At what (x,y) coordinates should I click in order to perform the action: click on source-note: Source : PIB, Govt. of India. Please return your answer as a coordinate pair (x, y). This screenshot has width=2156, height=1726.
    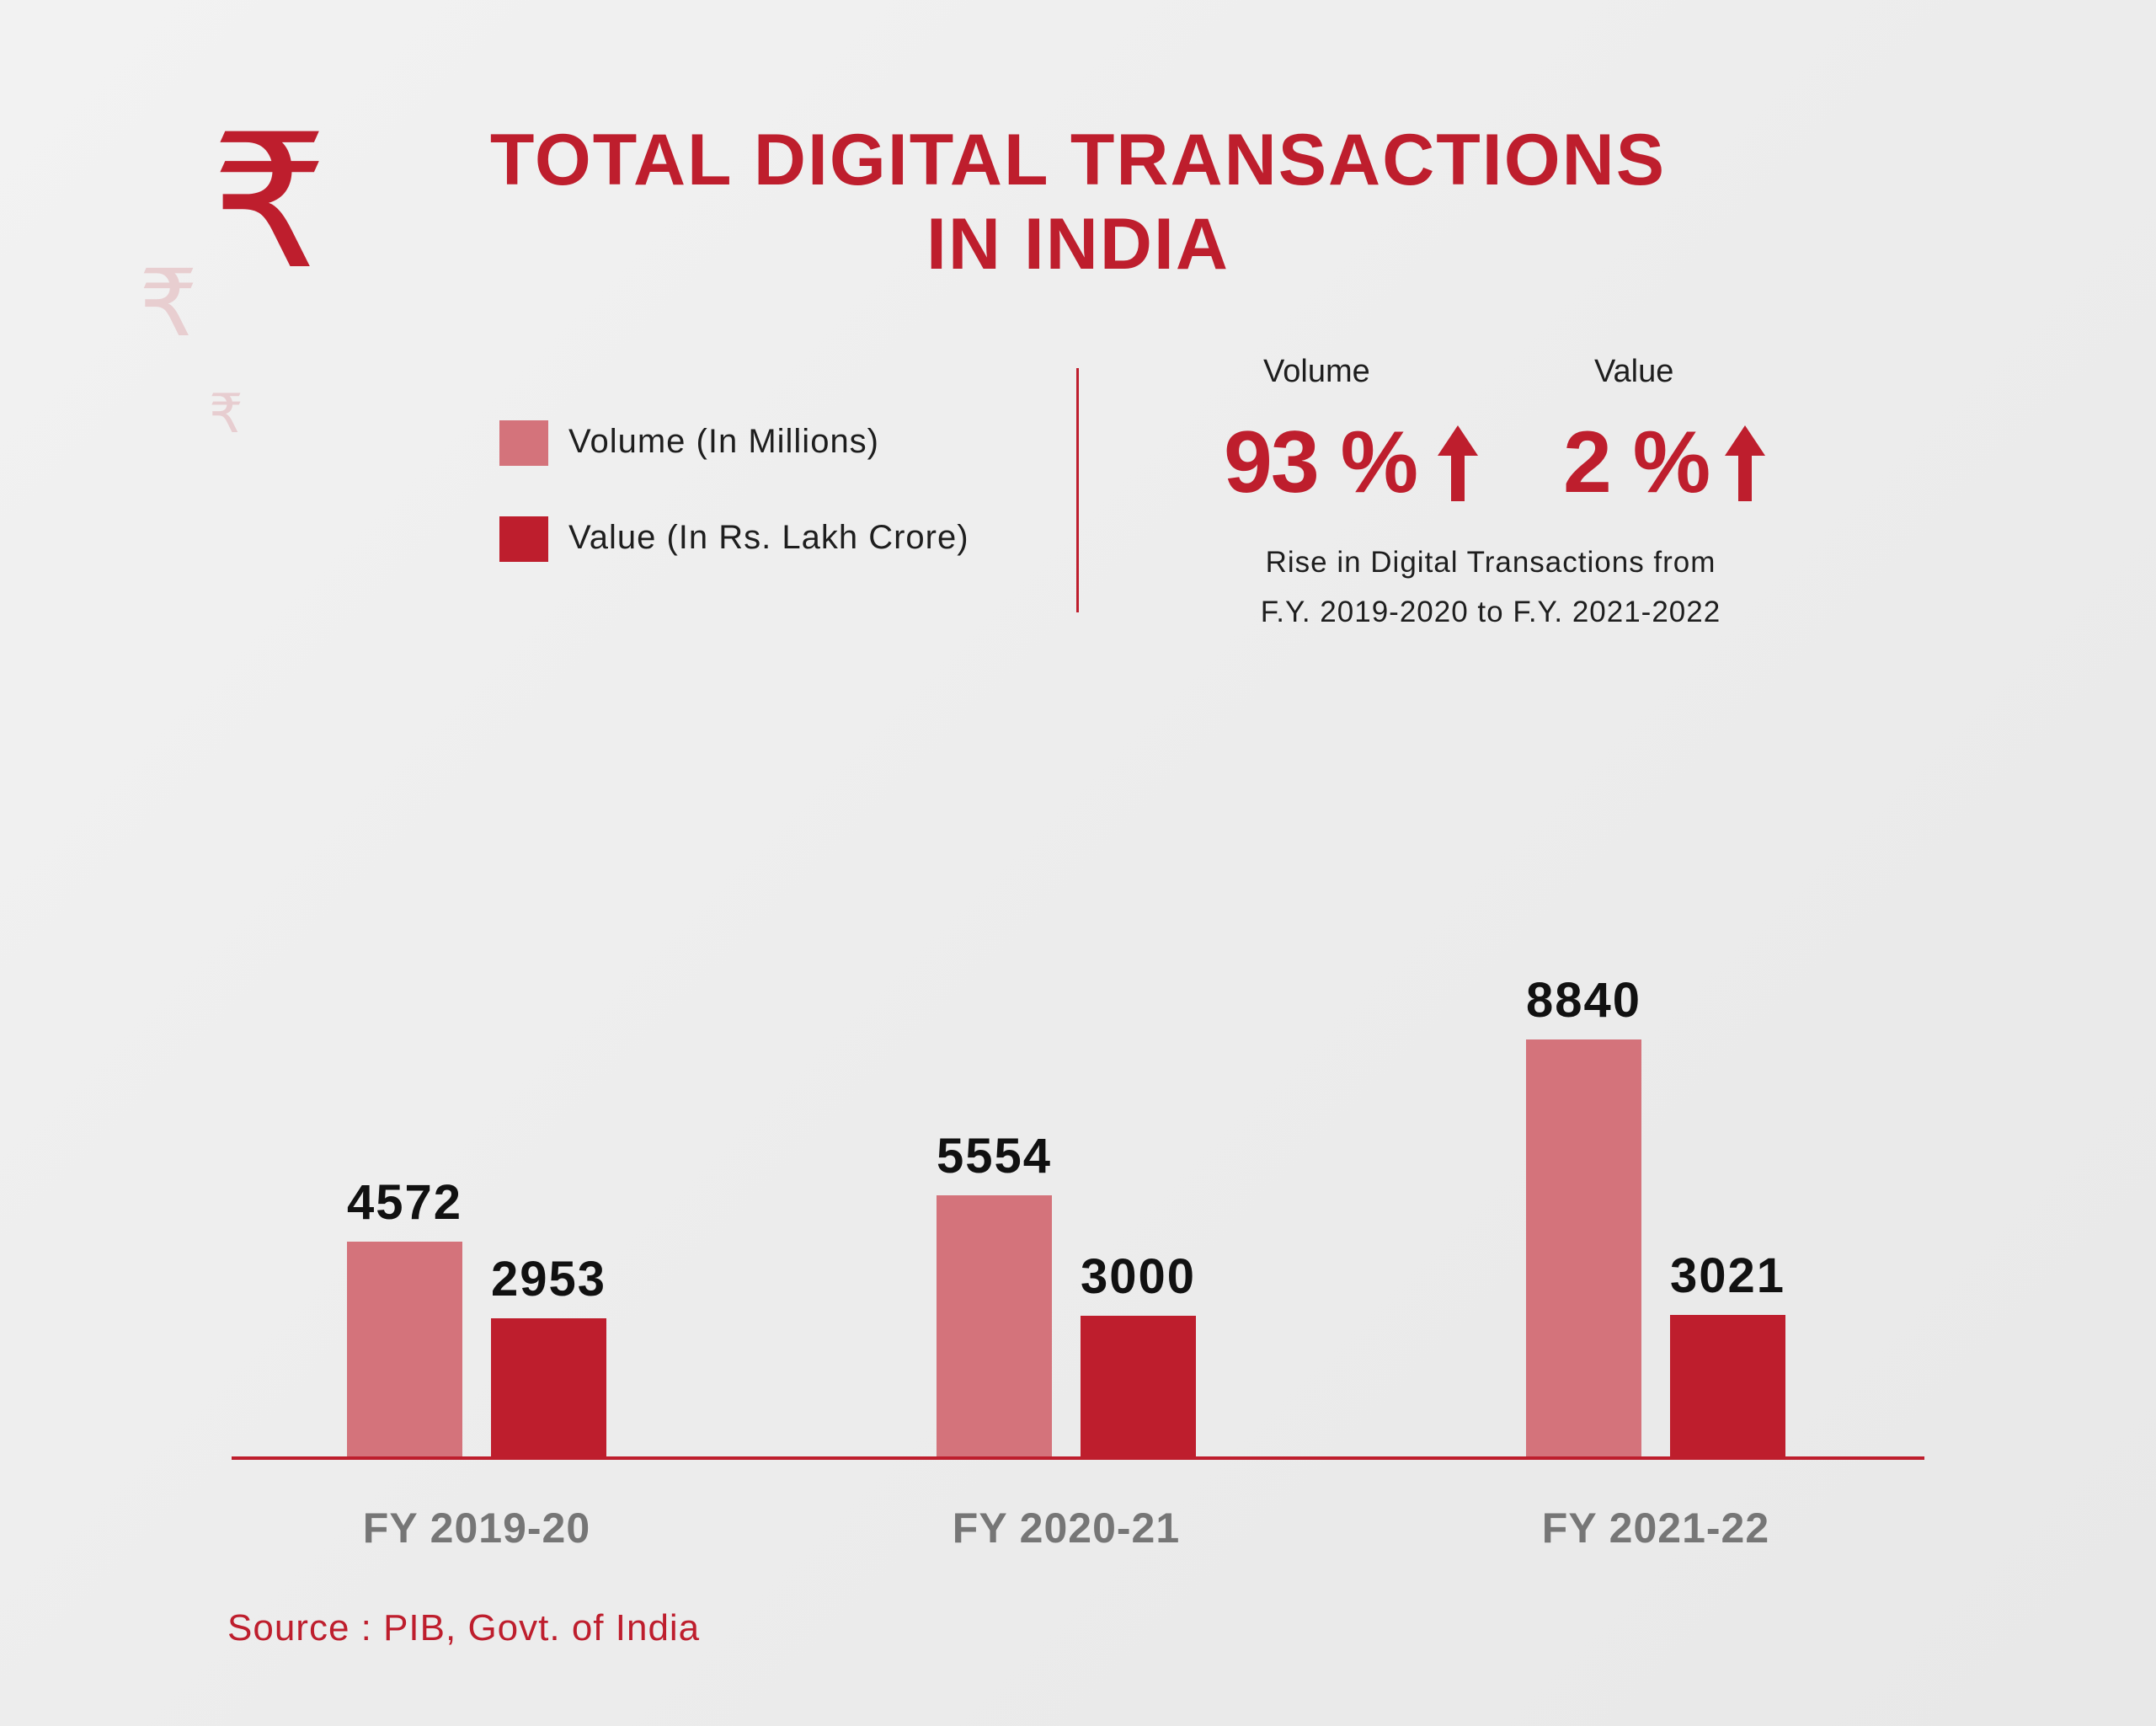
    Looking at the image, I should click on (464, 1628).